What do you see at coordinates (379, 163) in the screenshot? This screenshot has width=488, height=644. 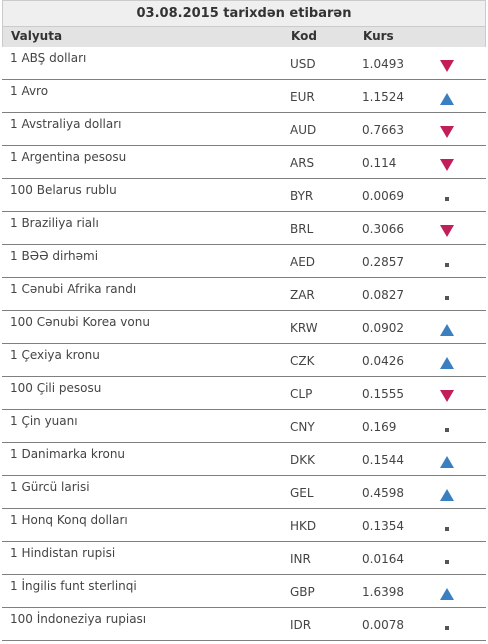 I see `currency-rate: 0.114` at bounding box center [379, 163].